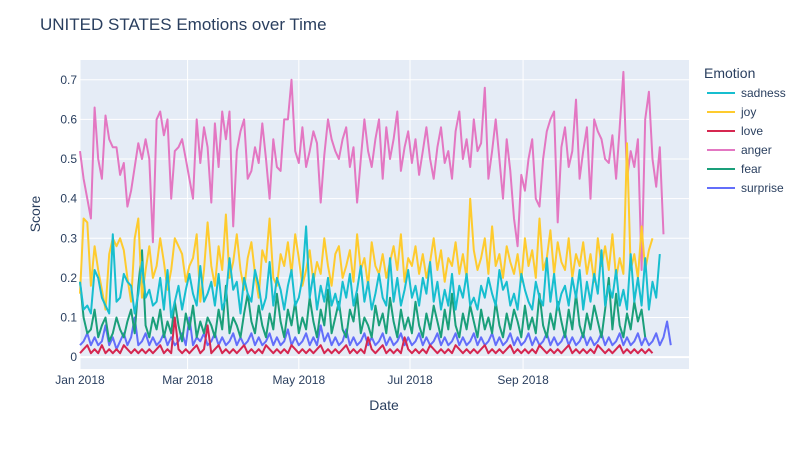 This screenshot has height=450, width=807. What do you see at coordinates (366, 335) in the screenshot?
I see `series-line-love` at bounding box center [366, 335].